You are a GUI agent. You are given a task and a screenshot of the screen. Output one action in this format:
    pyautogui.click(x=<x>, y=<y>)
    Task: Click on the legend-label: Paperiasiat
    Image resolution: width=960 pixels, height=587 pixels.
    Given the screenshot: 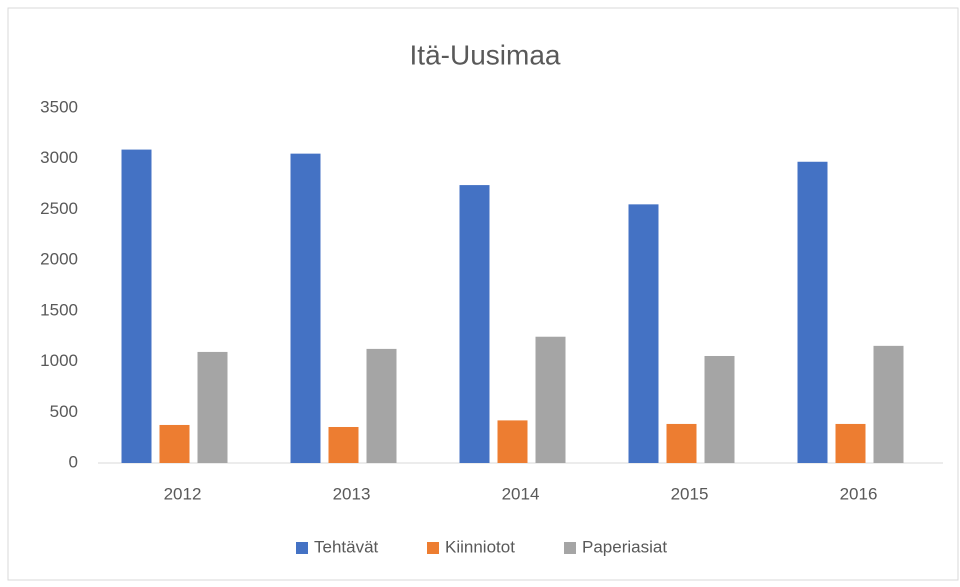 What is the action you would take?
    pyautogui.click(x=624, y=546)
    